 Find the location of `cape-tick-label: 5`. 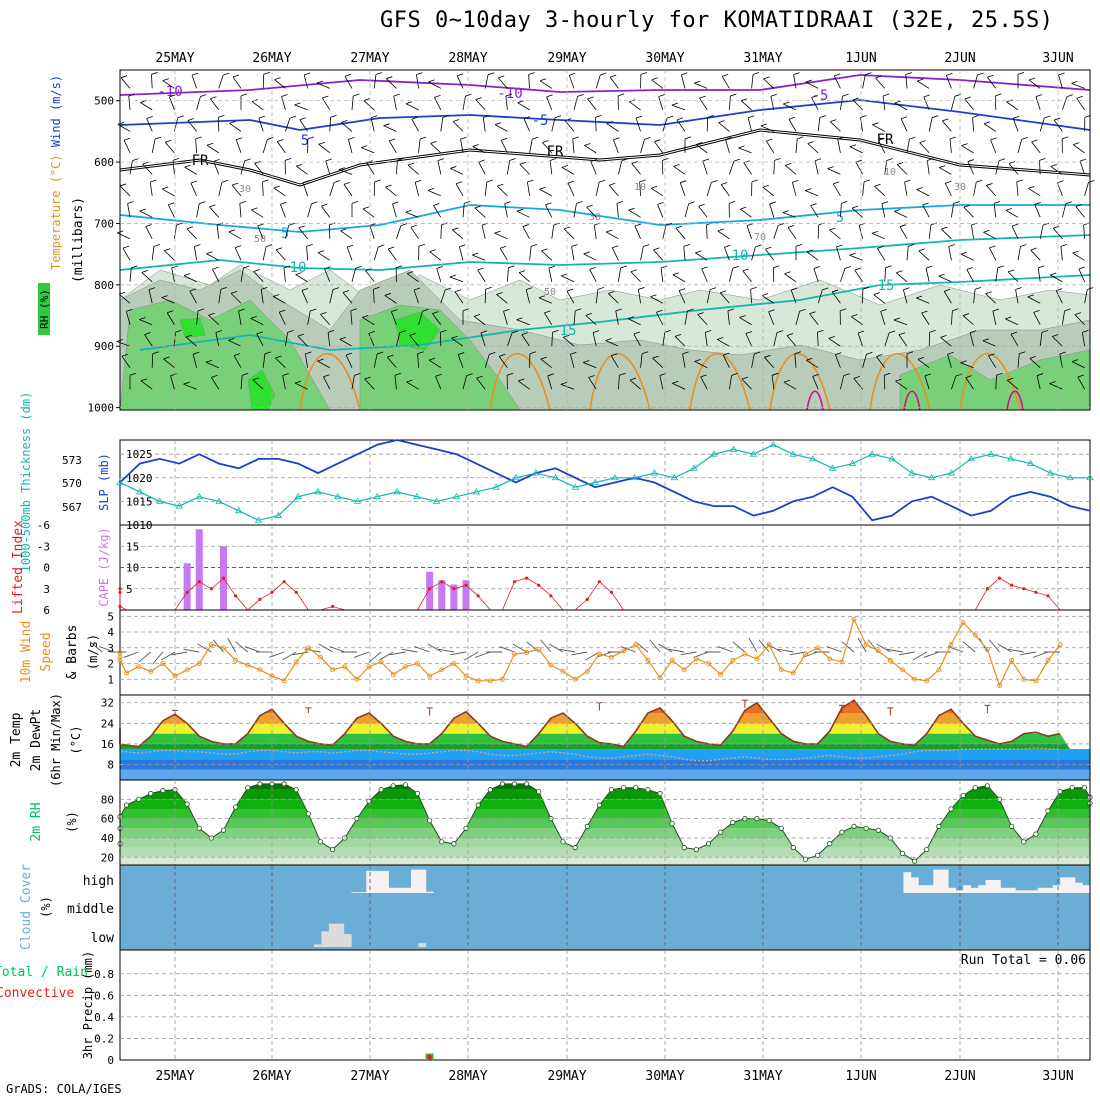

cape-tick-label: 5 is located at coordinates (129, 589).